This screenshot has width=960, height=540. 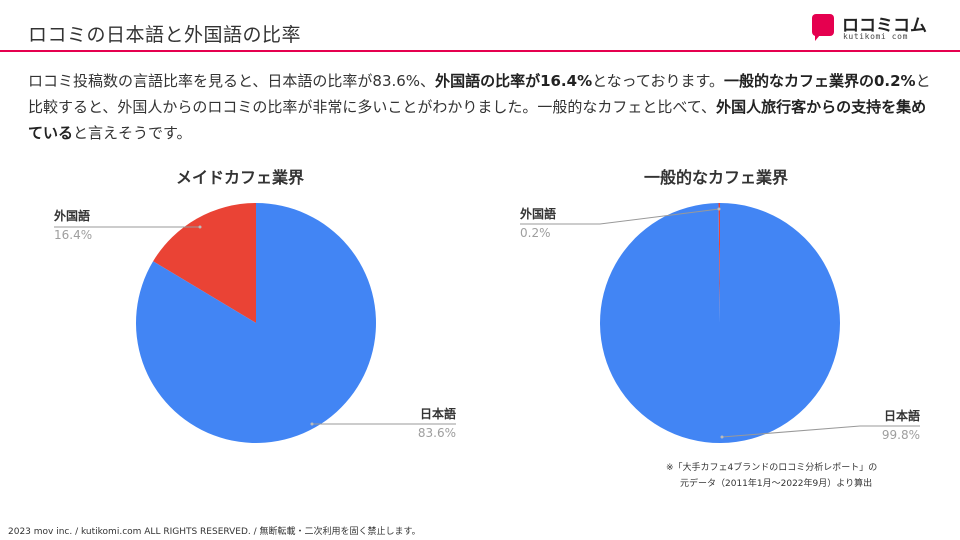 What do you see at coordinates (776, 484) in the screenshot?
I see `source-note-line: 元データ（2011年1月〜2022年9月）より算出` at bounding box center [776, 484].